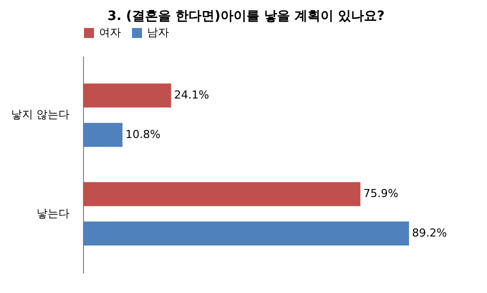 This screenshot has height=293, width=487. Describe the element at coordinates (246, 16) in the screenshot. I see `chart-title: 3. (결혼을 한다면)아이를 낳을 계획이 있나요?` at that location.